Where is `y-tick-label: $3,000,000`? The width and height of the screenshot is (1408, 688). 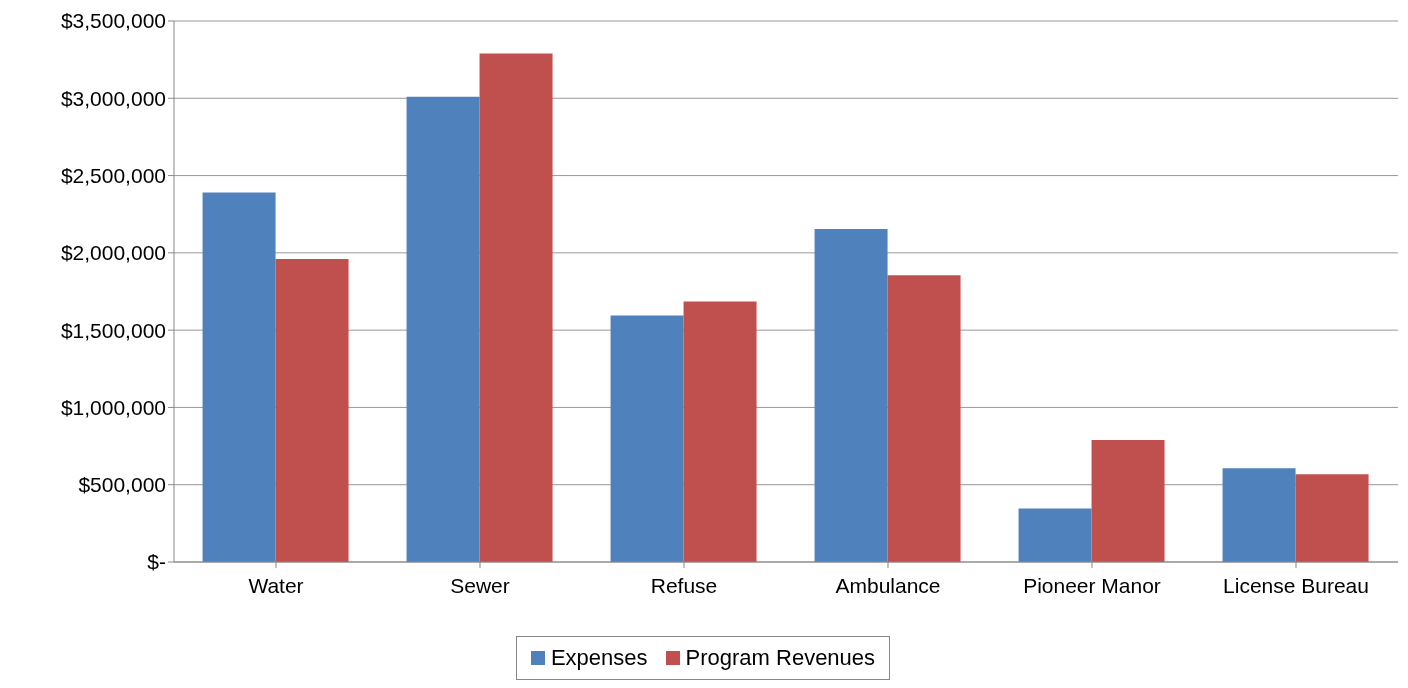 y-tick-label: $3,000,000 is located at coordinates (113, 98).